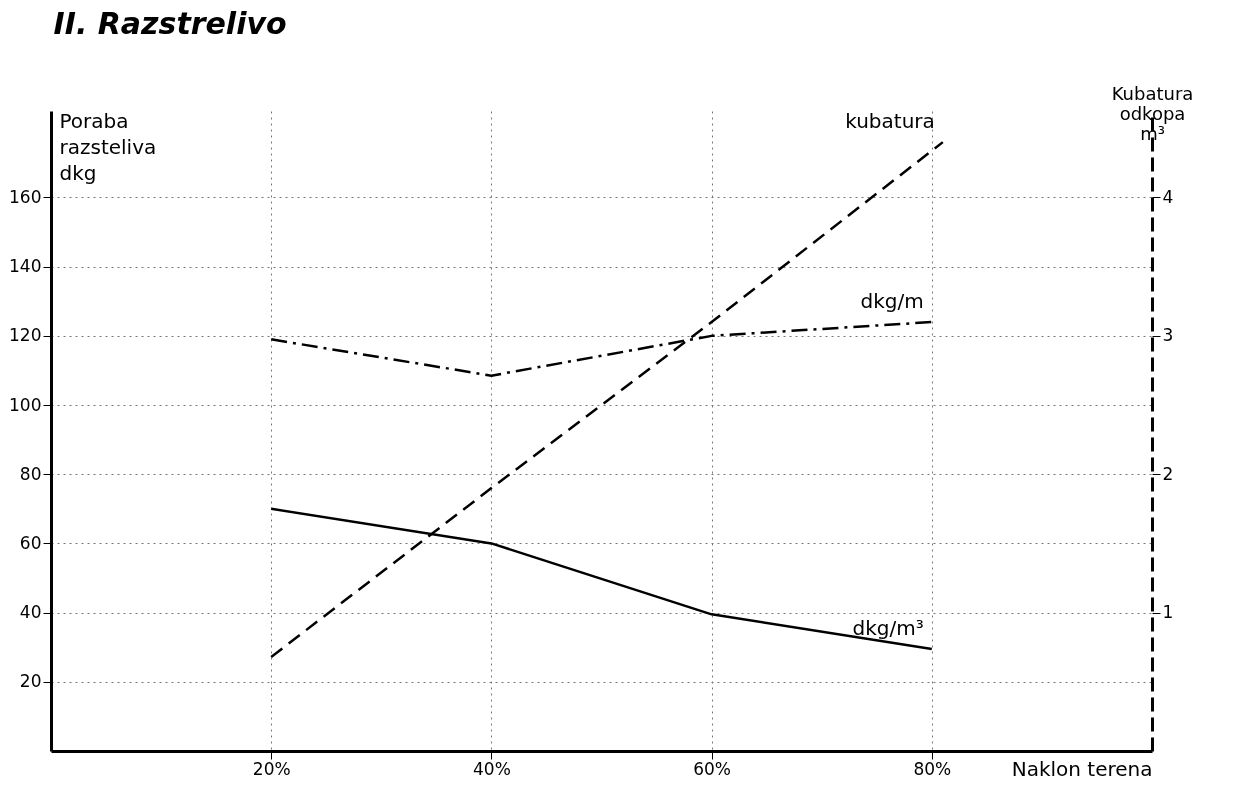  Describe the element at coordinates (1168, 473) in the screenshot. I see `y2-tick-label: 2` at that location.